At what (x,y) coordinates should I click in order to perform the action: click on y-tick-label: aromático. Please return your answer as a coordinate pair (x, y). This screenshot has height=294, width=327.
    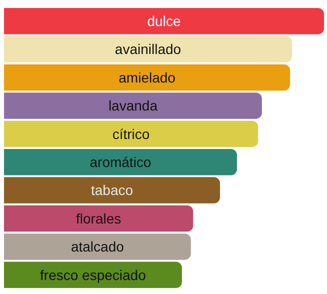
    Looking at the image, I should click on (121, 162).